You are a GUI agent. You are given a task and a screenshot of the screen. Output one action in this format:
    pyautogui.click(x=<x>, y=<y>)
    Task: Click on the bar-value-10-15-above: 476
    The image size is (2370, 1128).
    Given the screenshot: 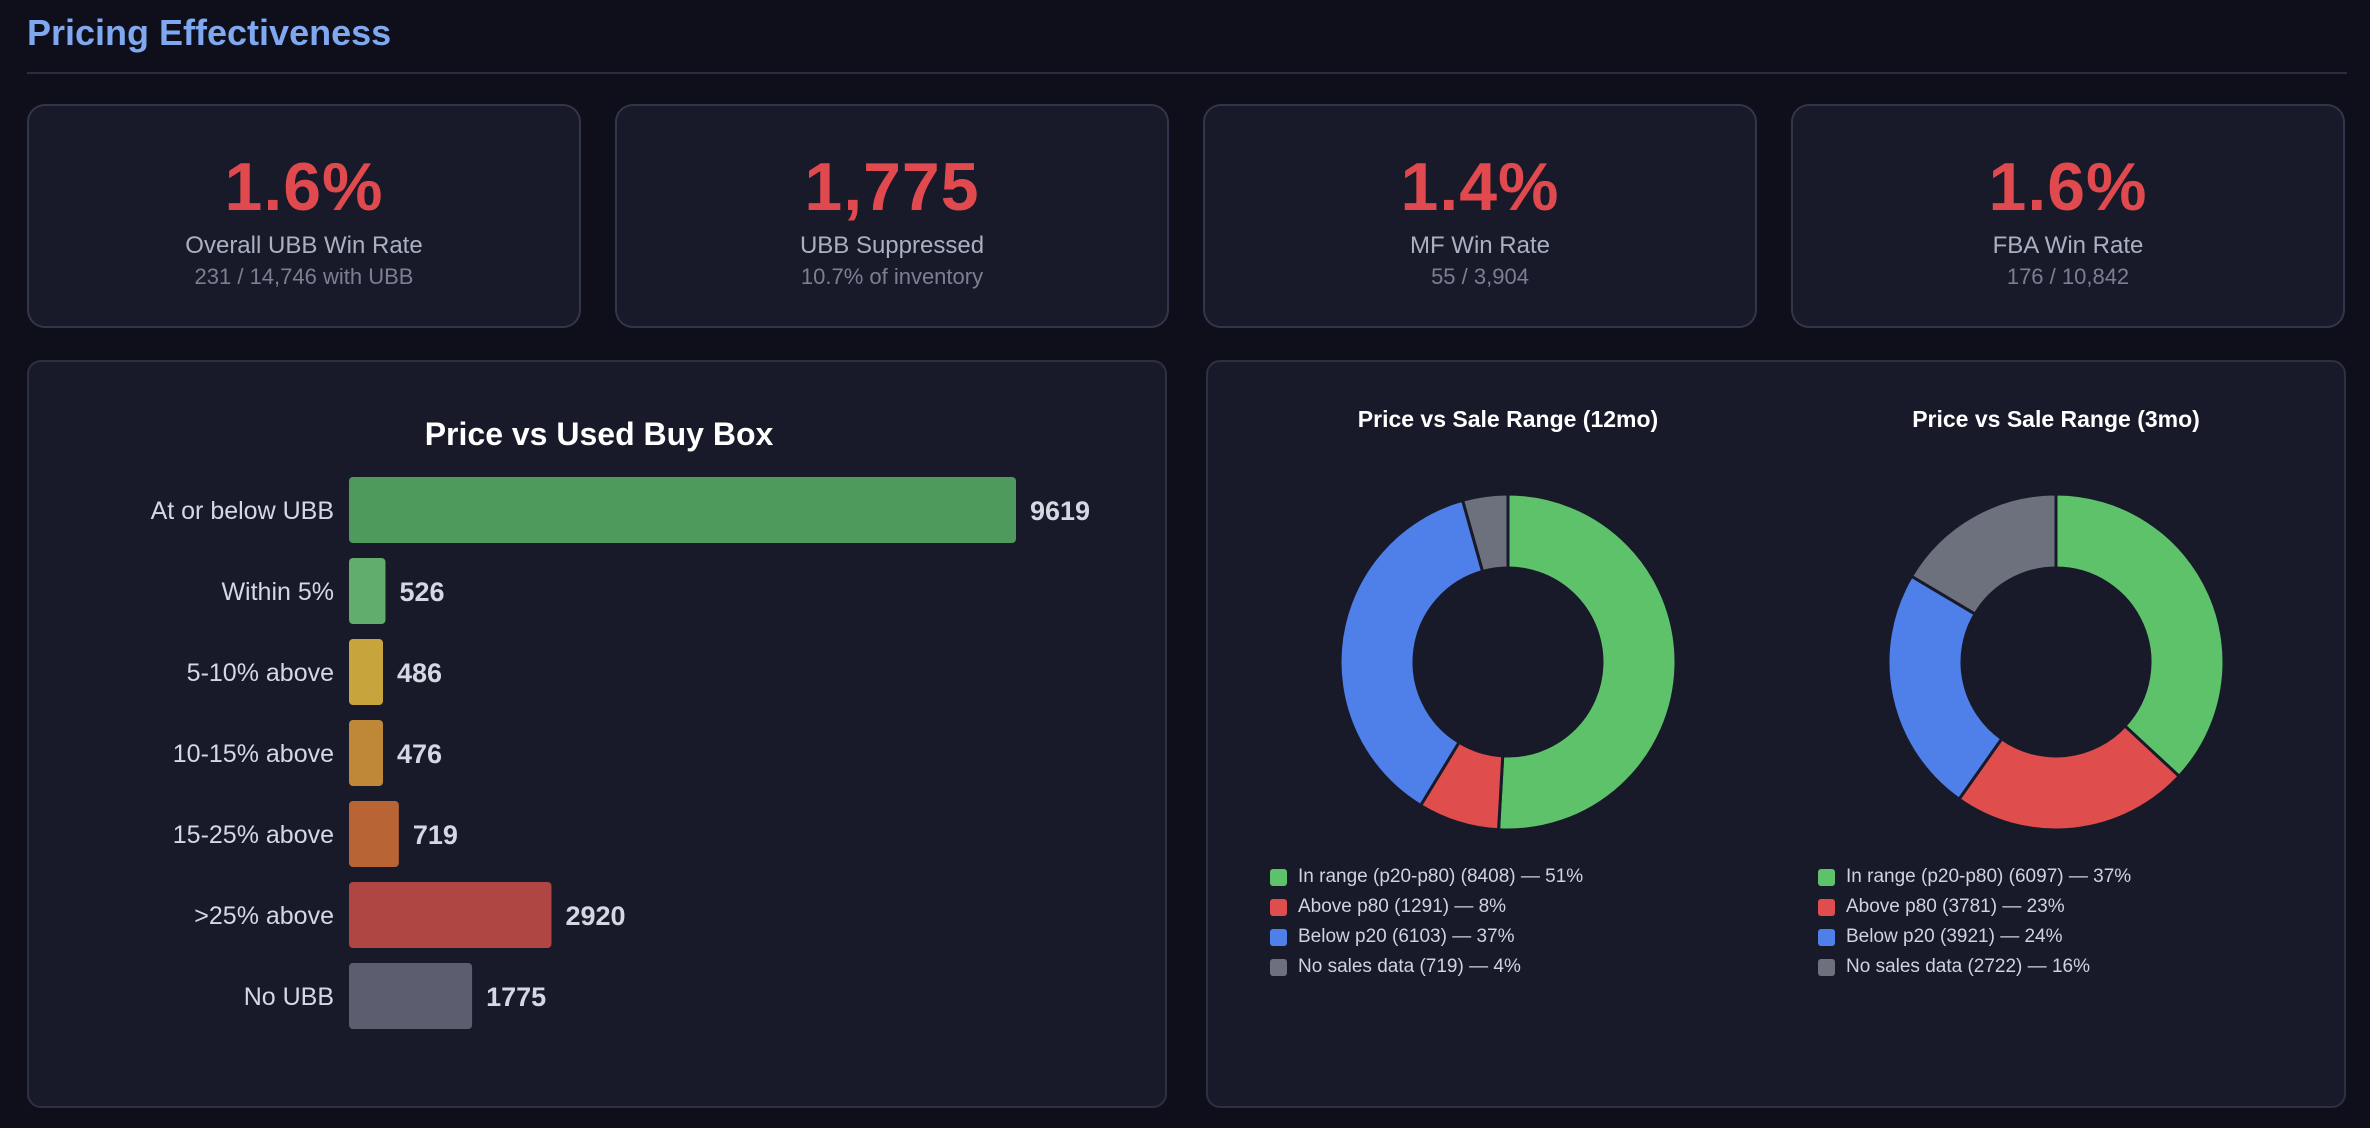 What is the action you would take?
    pyautogui.click(x=419, y=754)
    